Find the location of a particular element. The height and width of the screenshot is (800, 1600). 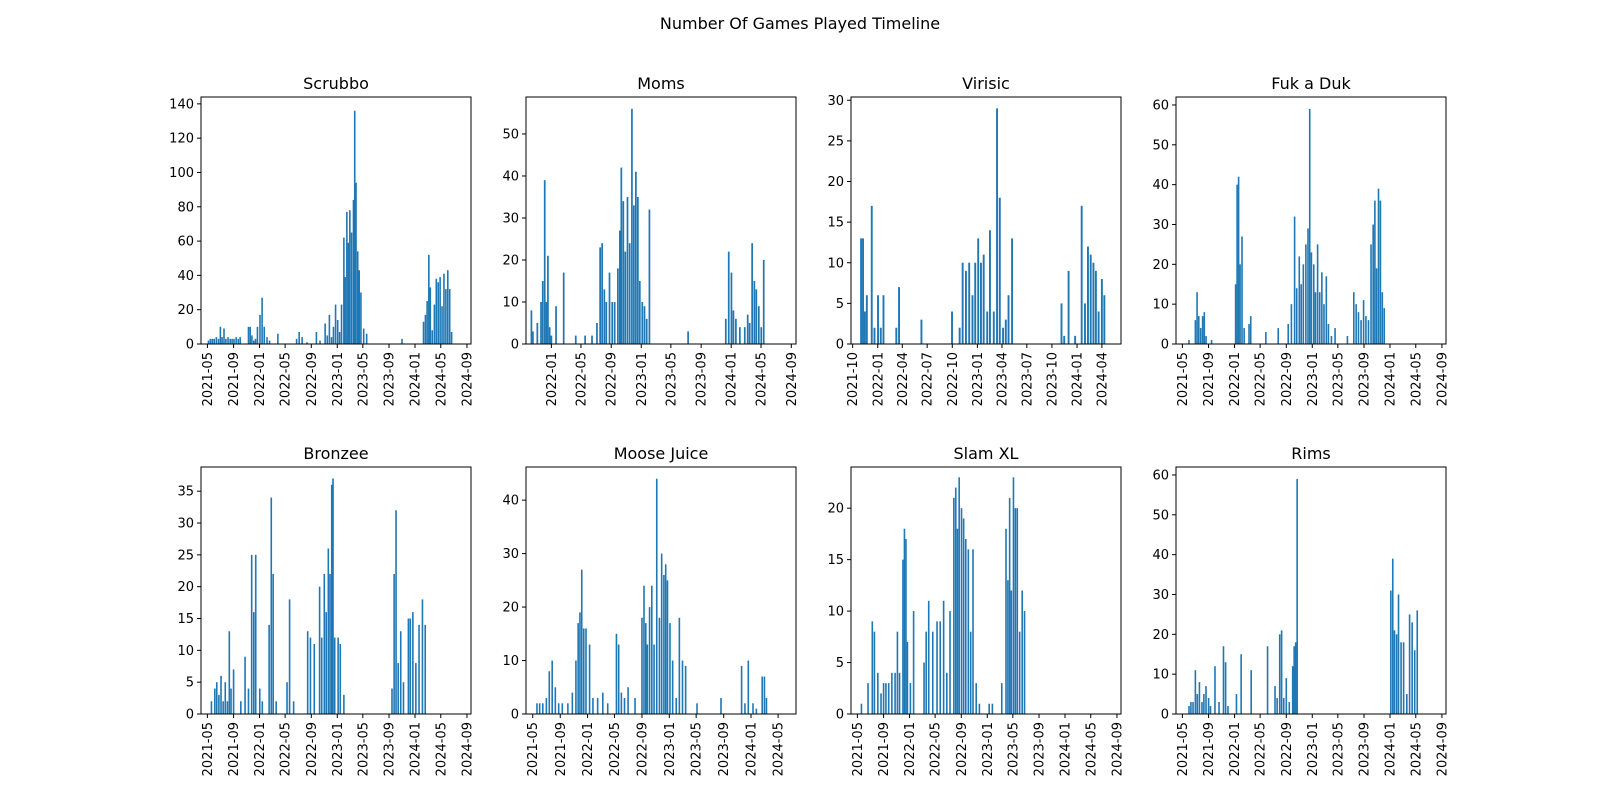

y-tick-label: 25 is located at coordinates (185, 555).